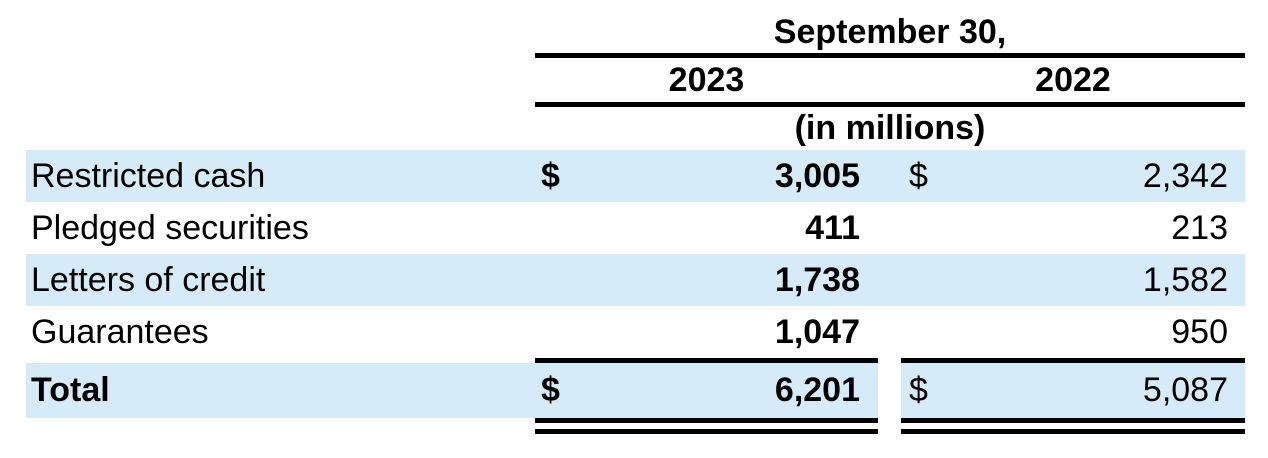 Image resolution: width=1268 pixels, height=458 pixels. Describe the element at coordinates (817, 279) in the screenshot. I see `value-2023: 1,738` at that location.